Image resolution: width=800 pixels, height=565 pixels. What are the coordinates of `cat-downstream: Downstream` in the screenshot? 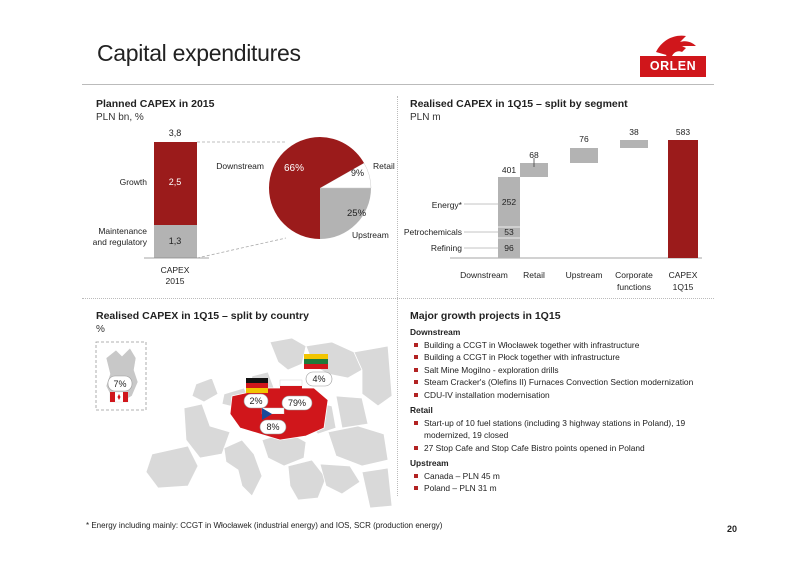 It's located at (484, 275).